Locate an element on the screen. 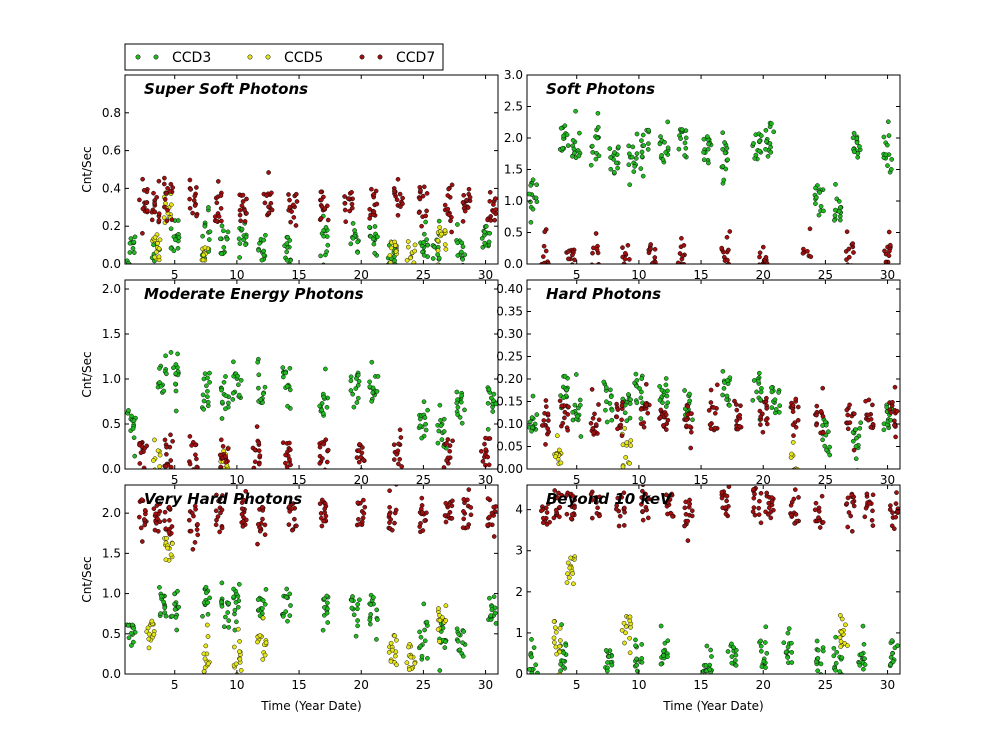 The image size is (1000, 750). y-tick-label: 0 is located at coordinates (519, 674).